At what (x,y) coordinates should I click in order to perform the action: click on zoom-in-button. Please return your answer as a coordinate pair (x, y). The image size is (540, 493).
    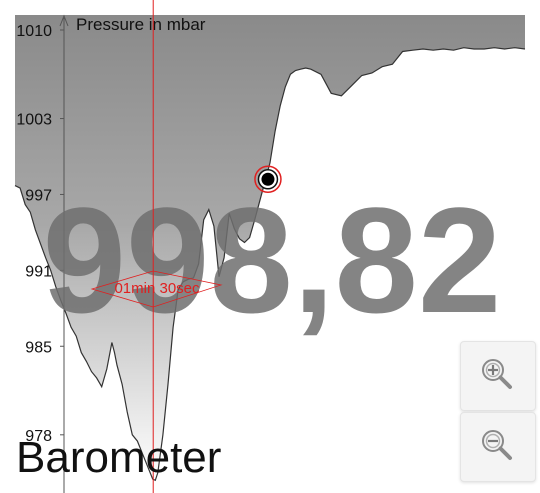
    Looking at the image, I should click on (498, 376).